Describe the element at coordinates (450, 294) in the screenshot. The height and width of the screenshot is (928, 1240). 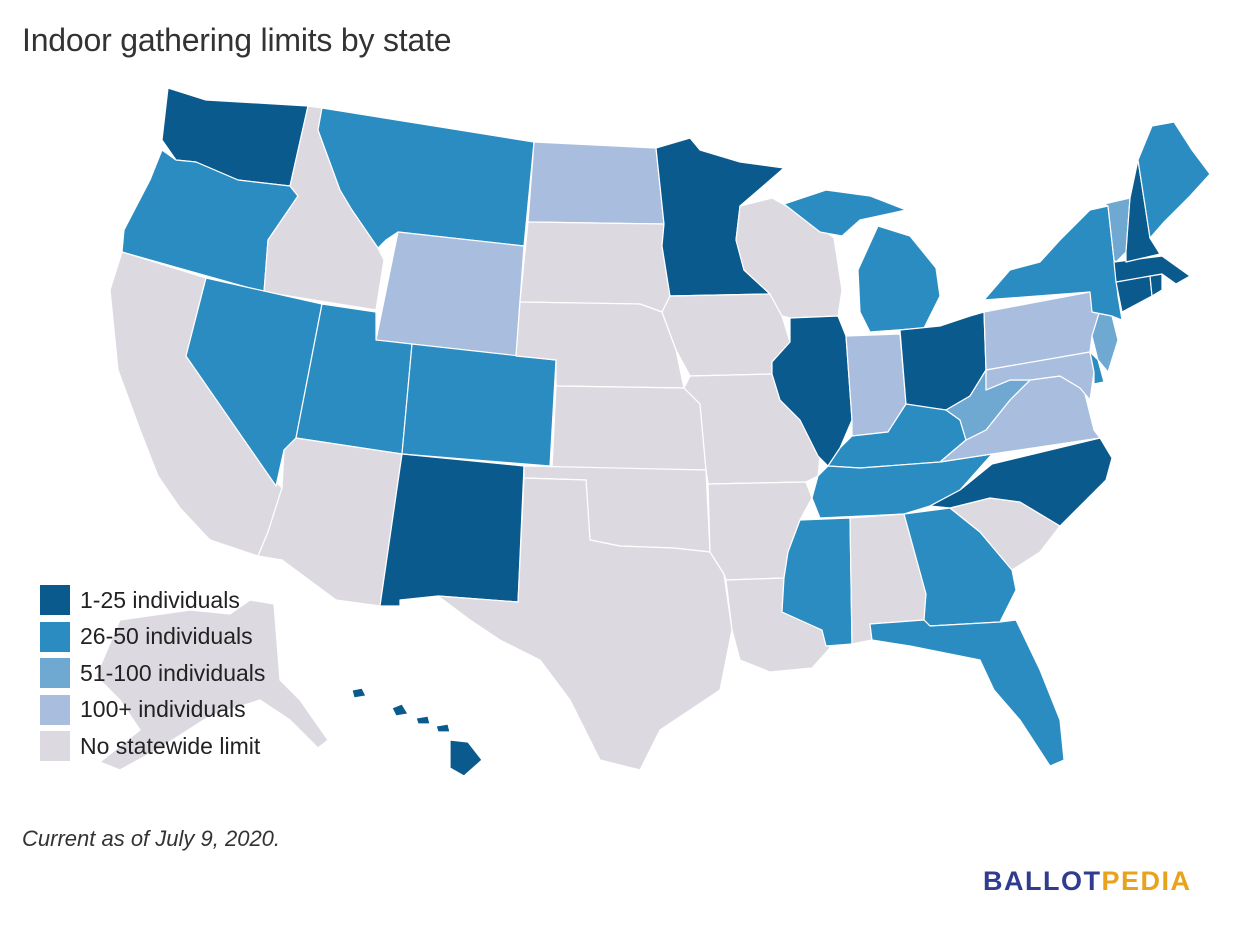
I see `state-WY` at that location.